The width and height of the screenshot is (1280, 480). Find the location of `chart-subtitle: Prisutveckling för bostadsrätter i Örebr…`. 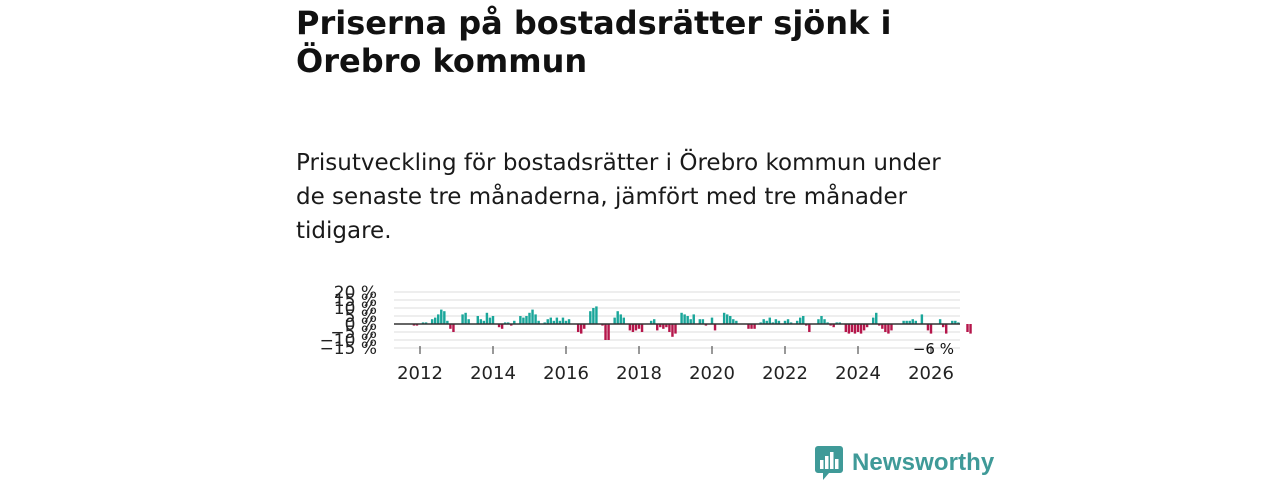

chart-subtitle: Prisutveckling för bostadsrätter i Örebr… is located at coordinates (618, 197).